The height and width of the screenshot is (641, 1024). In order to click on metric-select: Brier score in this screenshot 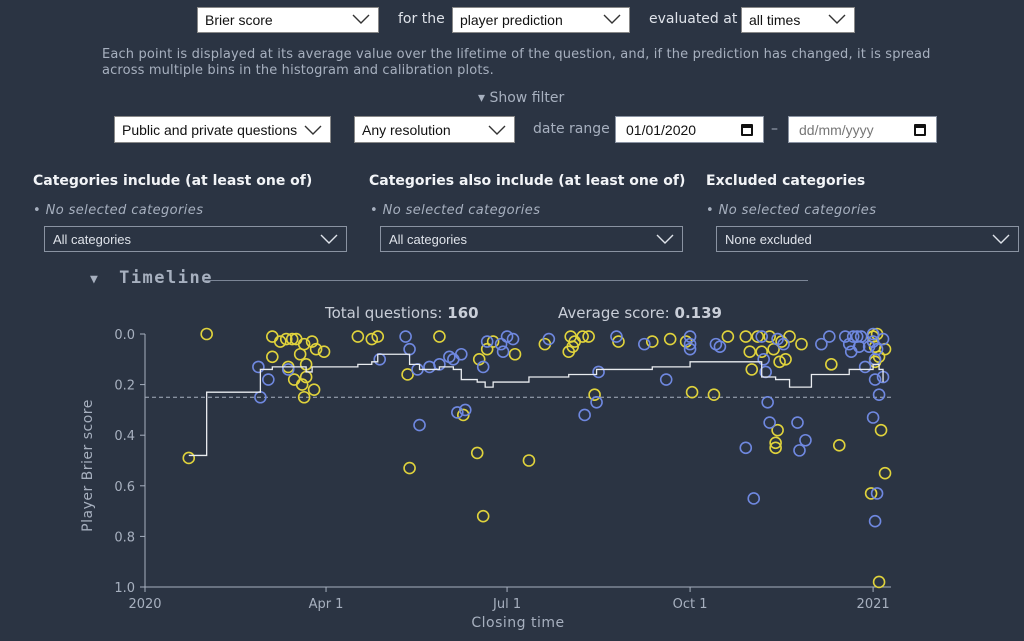, I will do `click(288, 20)`.